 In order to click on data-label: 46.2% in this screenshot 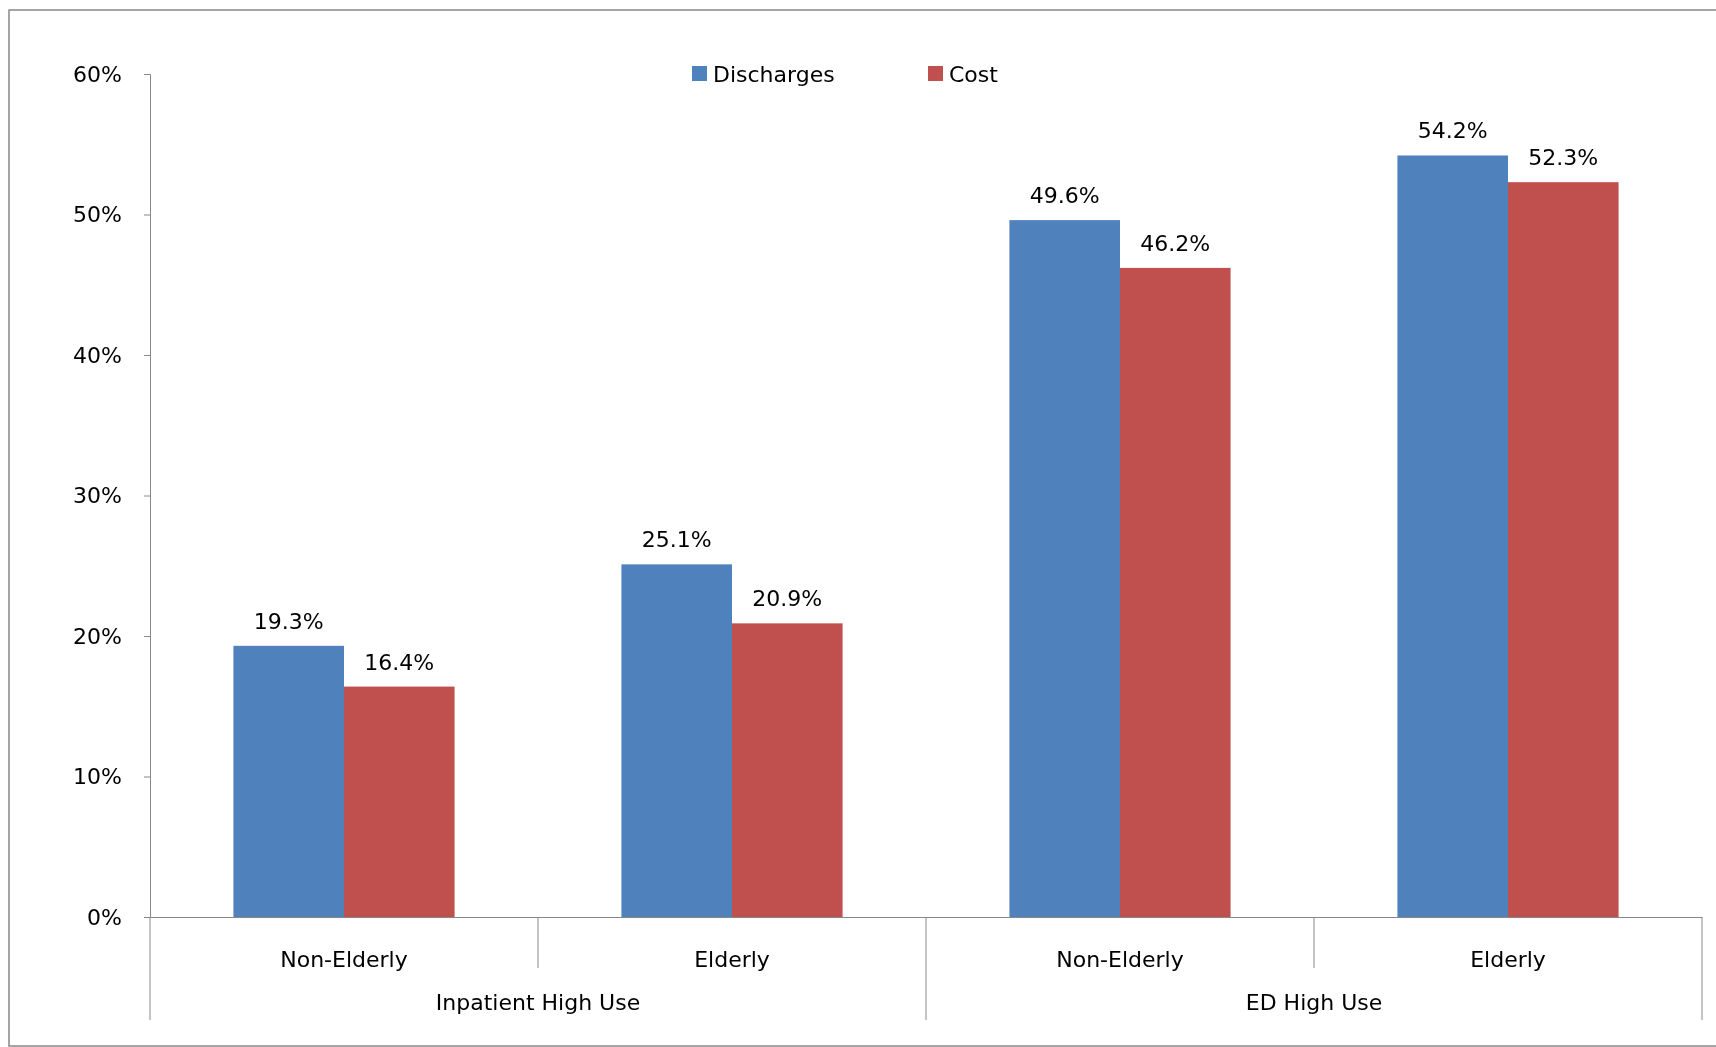, I will do `click(1175, 243)`.